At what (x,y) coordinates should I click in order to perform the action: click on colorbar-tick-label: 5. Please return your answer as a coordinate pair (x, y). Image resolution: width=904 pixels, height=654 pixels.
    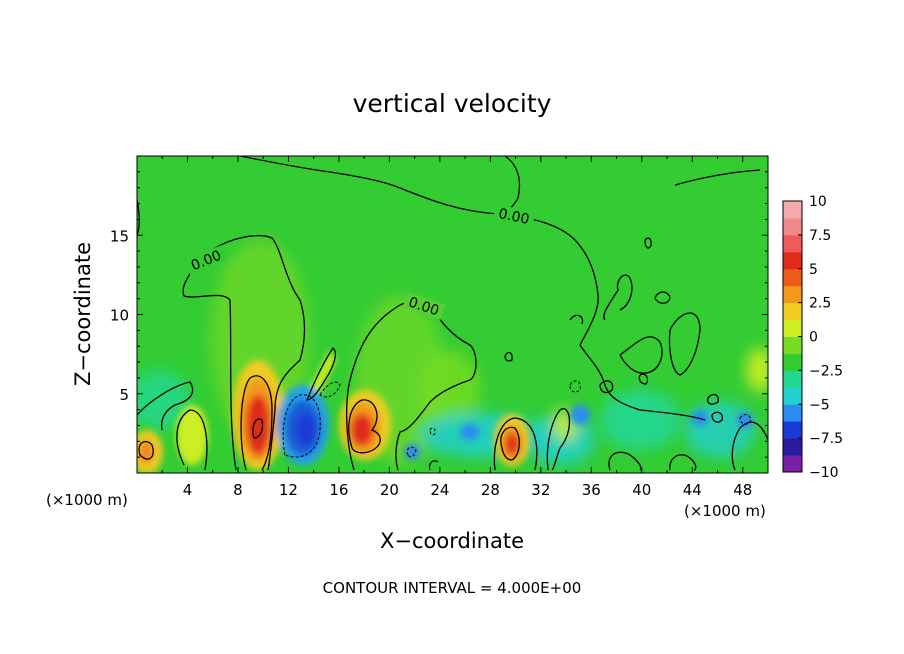
    Looking at the image, I should click on (813, 270).